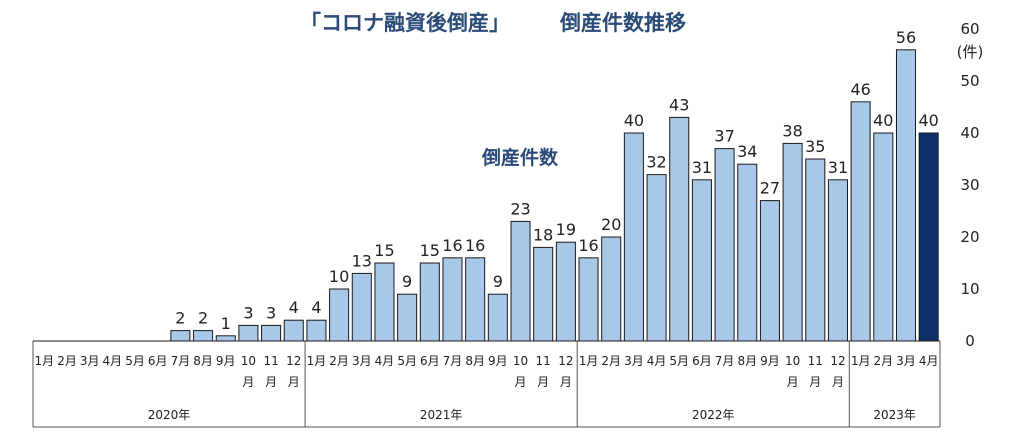  I want to click on y-tick-label: 10, so click(969, 289).